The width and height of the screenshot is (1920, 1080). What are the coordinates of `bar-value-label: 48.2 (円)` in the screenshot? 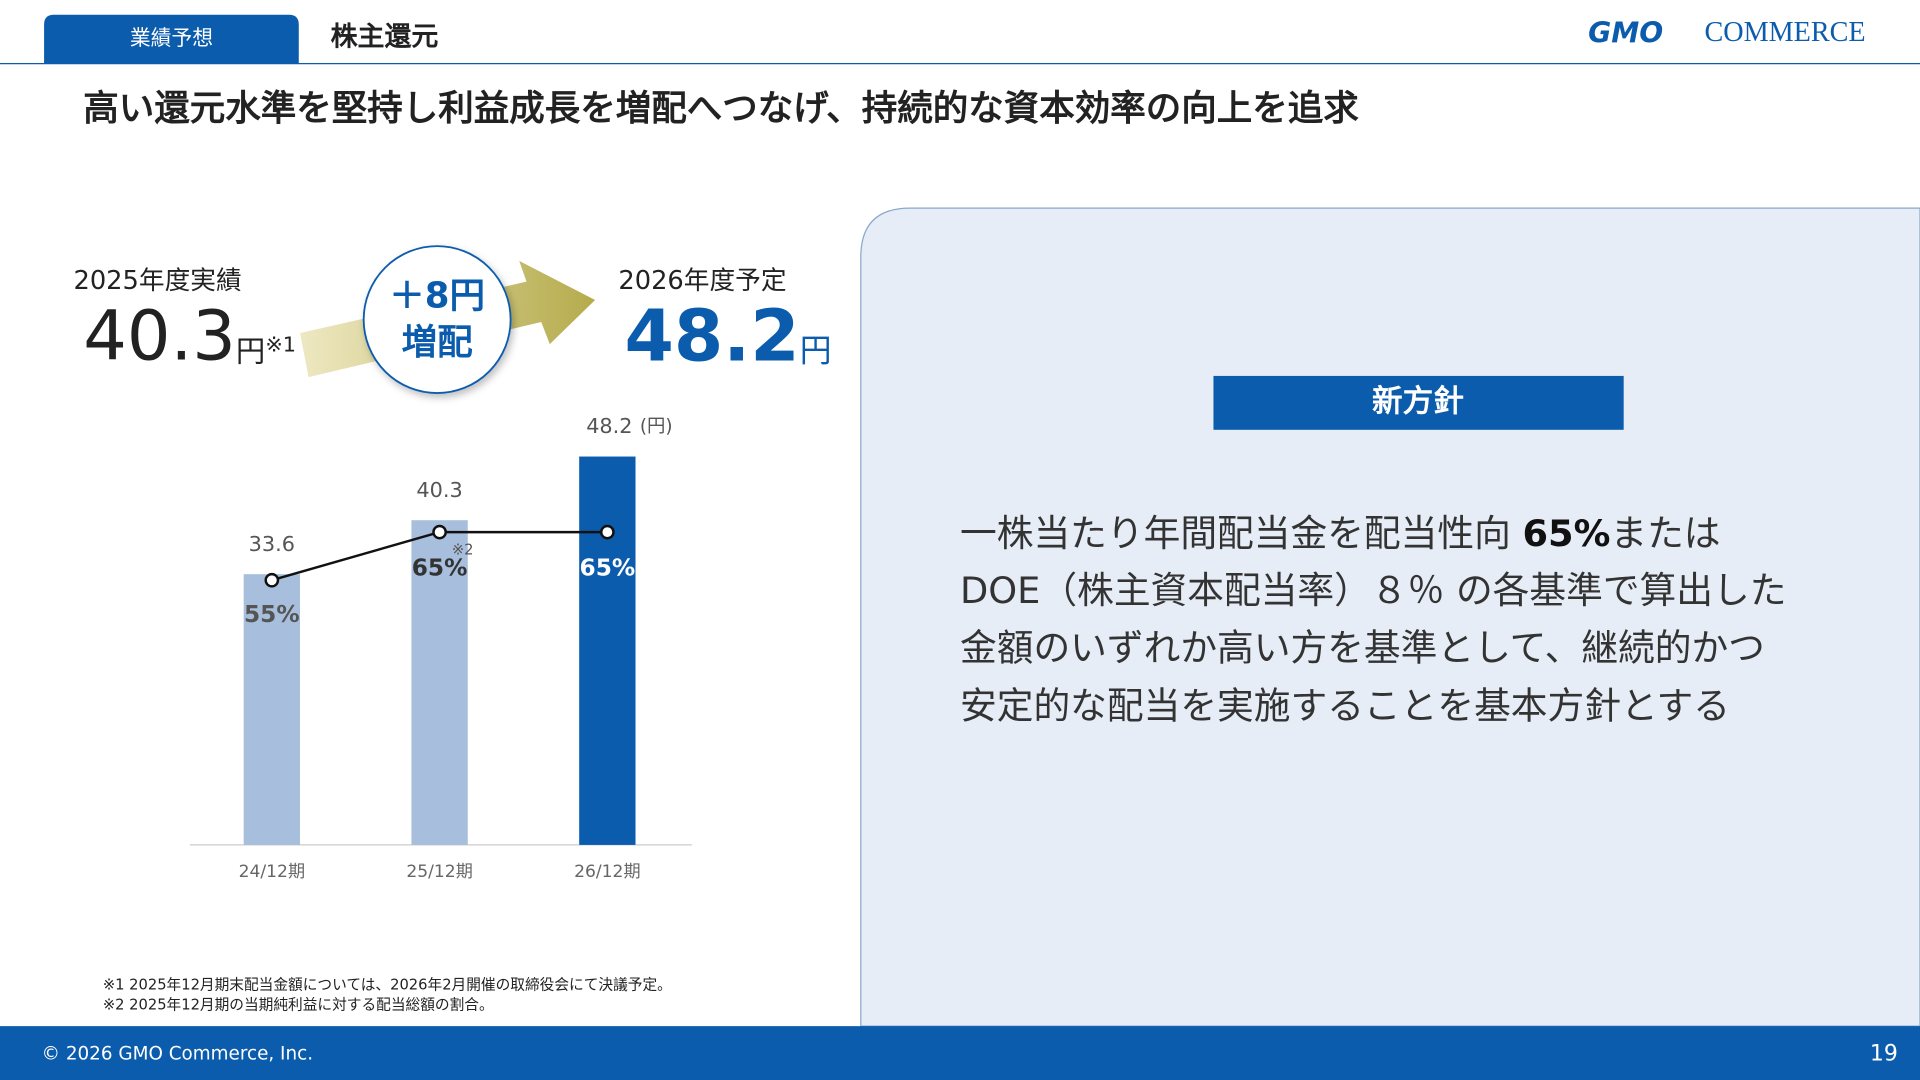 It's located at (629, 426).